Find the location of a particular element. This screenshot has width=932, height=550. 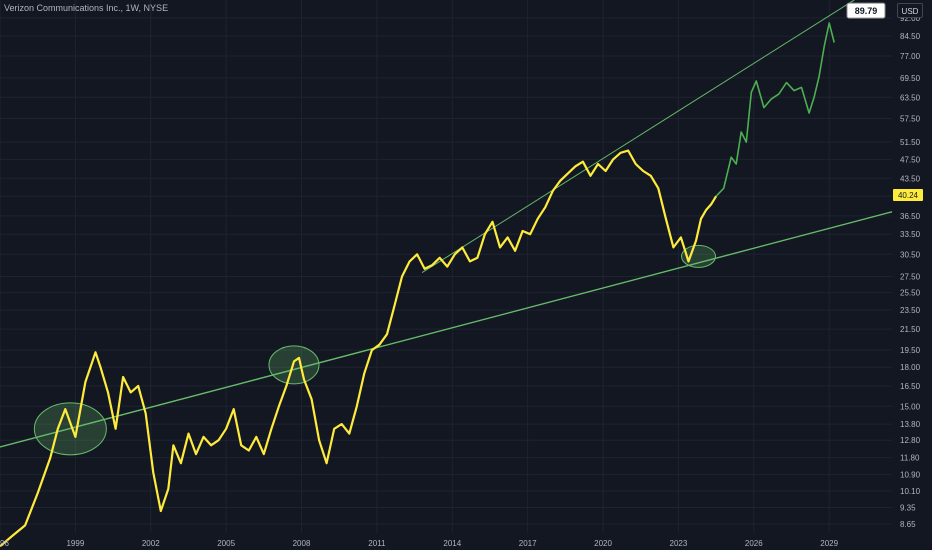

x-tick-label: 2011 is located at coordinates (377, 543).